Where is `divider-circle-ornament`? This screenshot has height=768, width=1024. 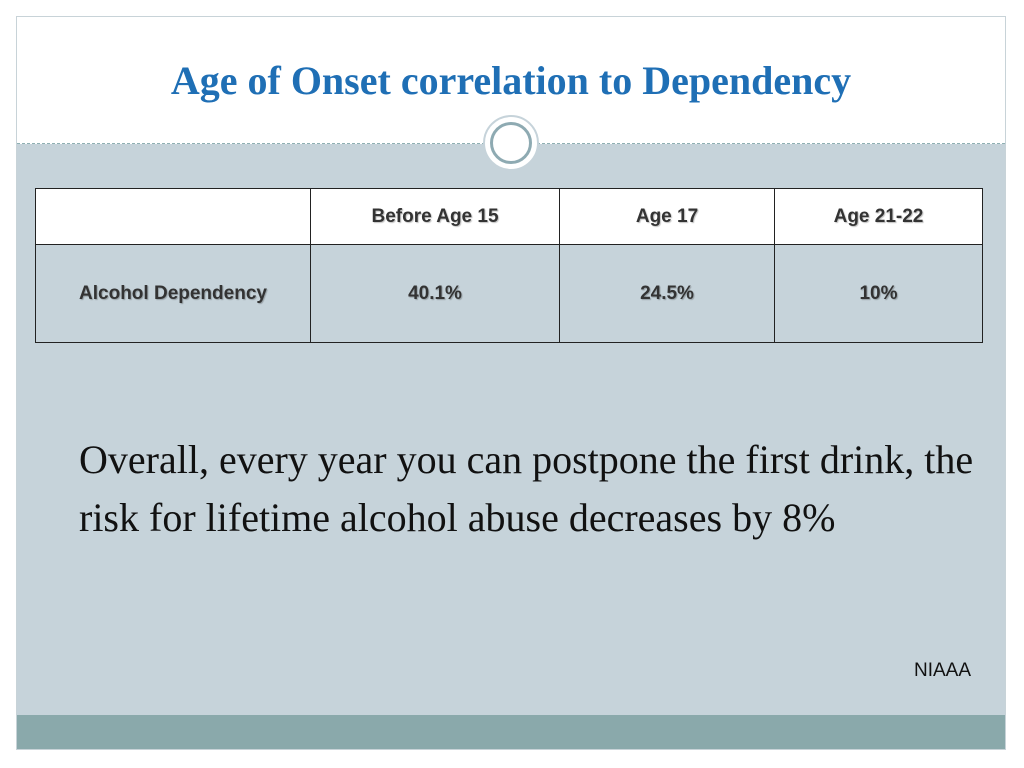 divider-circle-ornament is located at coordinates (511, 143).